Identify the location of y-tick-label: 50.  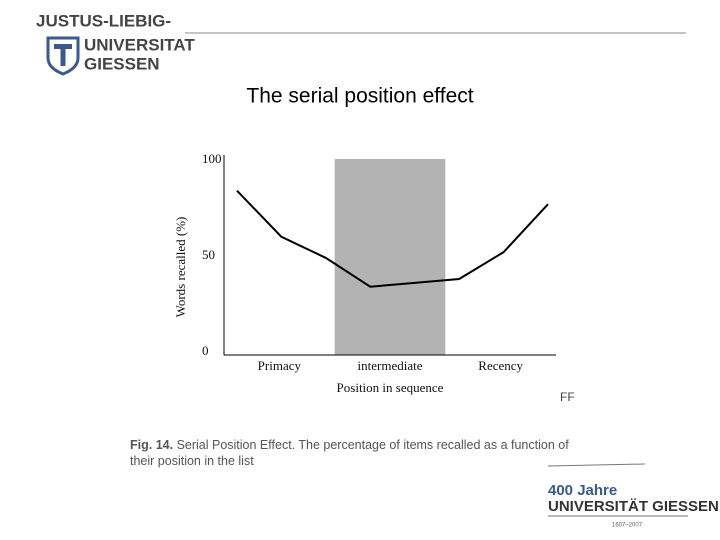
(208, 254).